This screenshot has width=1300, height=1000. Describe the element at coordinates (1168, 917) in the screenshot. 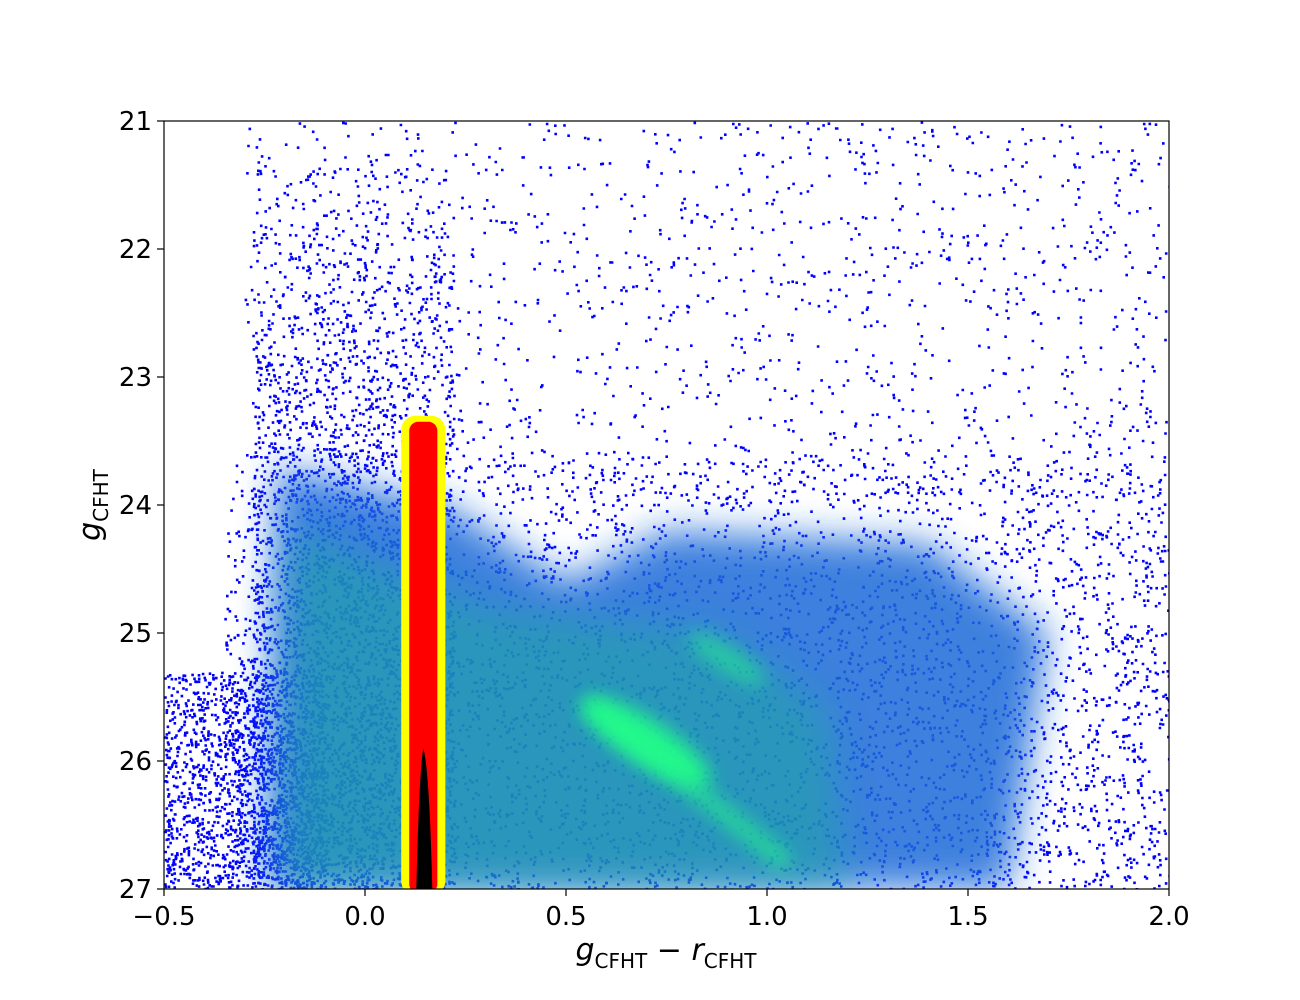

I see `x-tick-label: 2.0` at that location.